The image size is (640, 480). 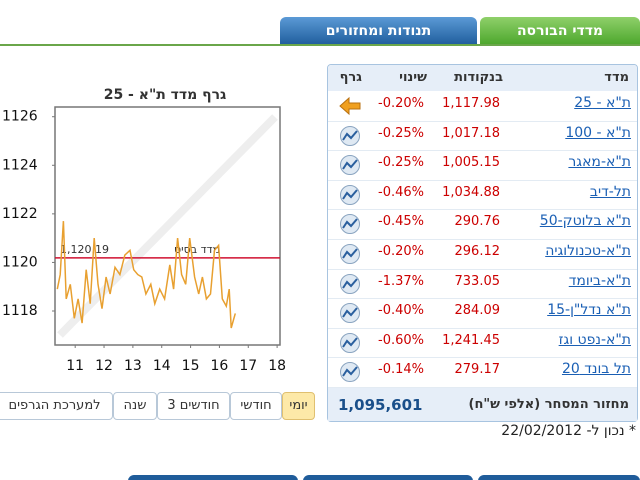 I want to click on index-name: תל-דיב, so click(x=610, y=191).